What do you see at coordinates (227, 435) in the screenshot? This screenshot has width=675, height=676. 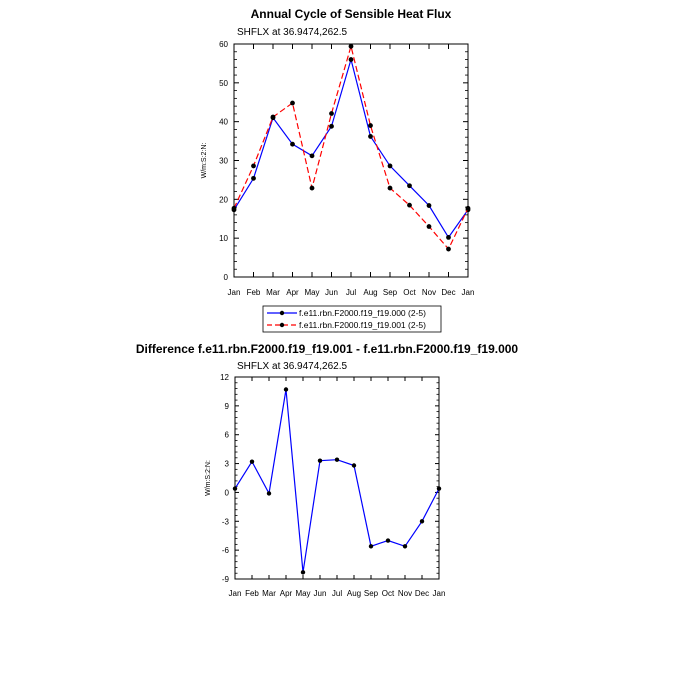 I see `chart2-ytick-label: 6` at bounding box center [227, 435].